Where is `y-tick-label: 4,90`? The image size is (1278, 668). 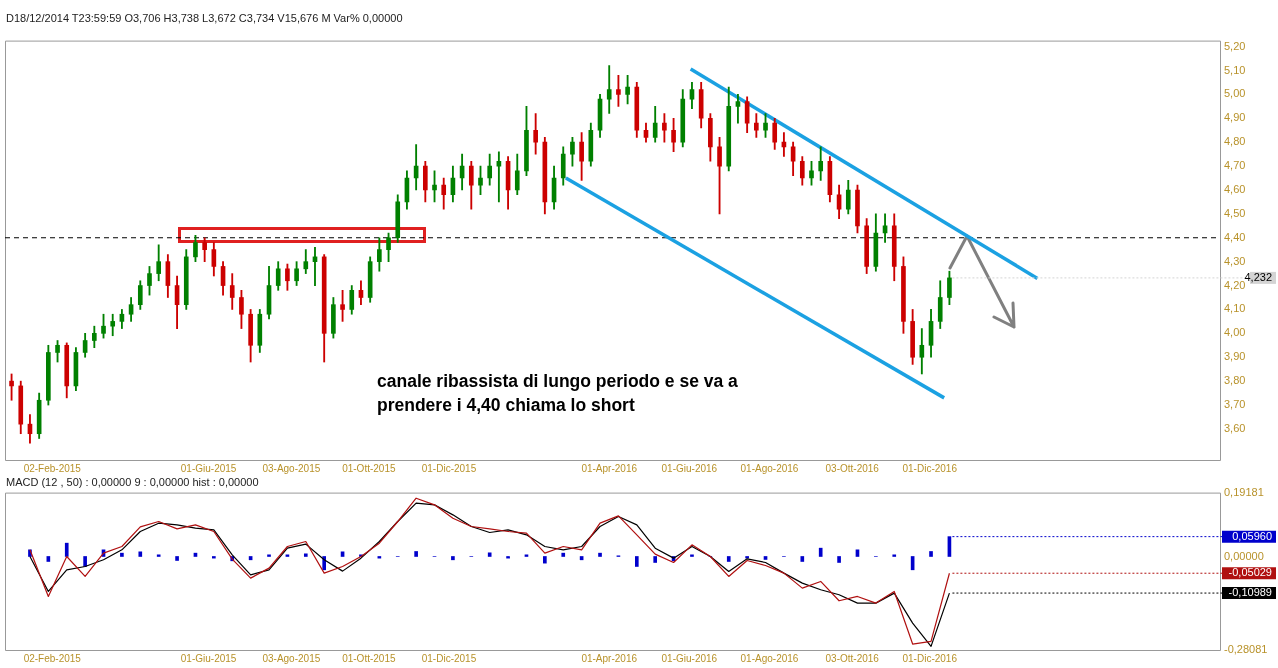 y-tick-label: 4,90 is located at coordinates (1235, 117).